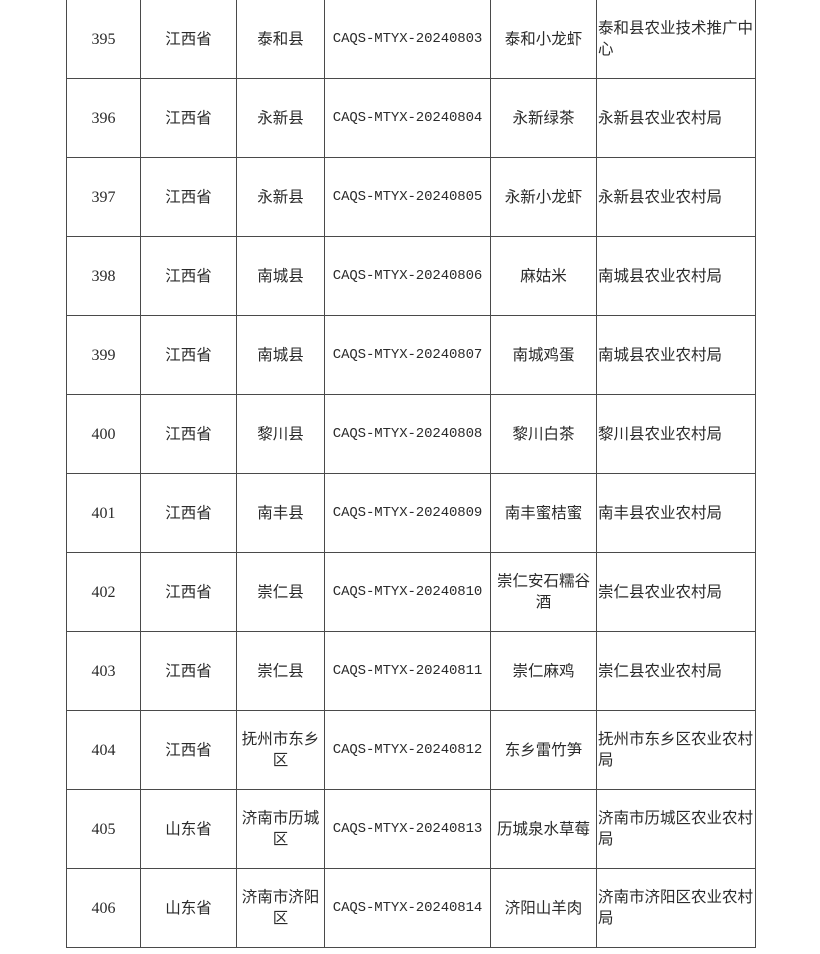 The image size is (820, 954). Describe the element at coordinates (407, 829) in the screenshot. I see `code-cell: CAQS-MTYX-20240813` at that location.